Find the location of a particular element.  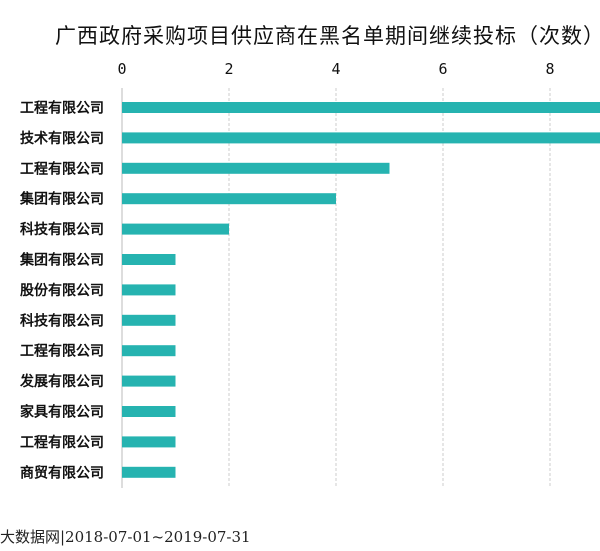

x-tick-label: 6 is located at coordinates (442, 69).